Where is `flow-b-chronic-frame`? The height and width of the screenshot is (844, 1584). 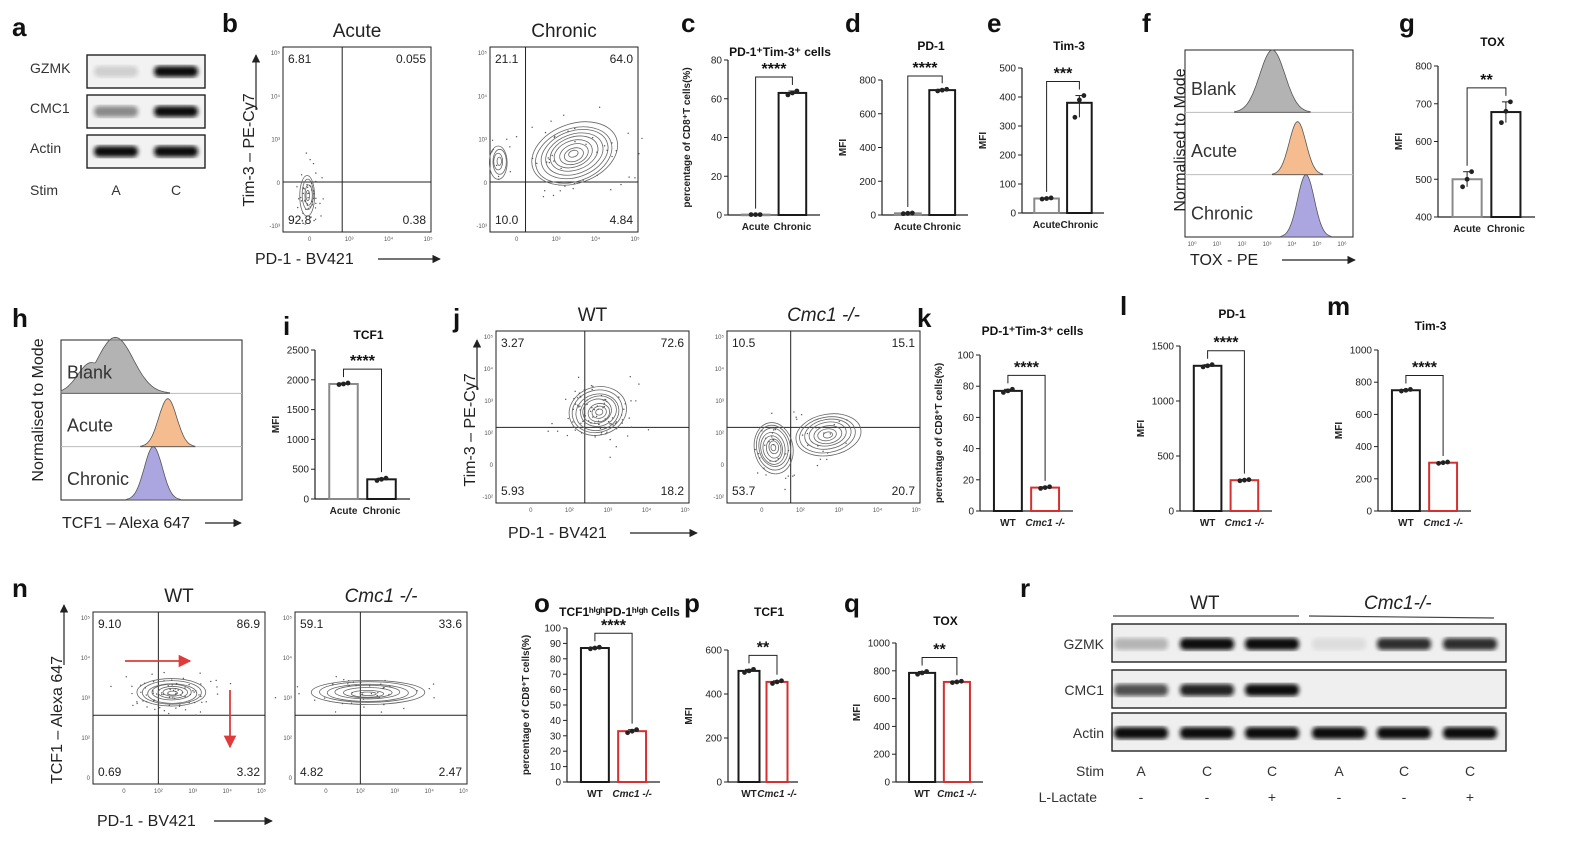
flow-b-chronic-frame is located at coordinates (564, 139).